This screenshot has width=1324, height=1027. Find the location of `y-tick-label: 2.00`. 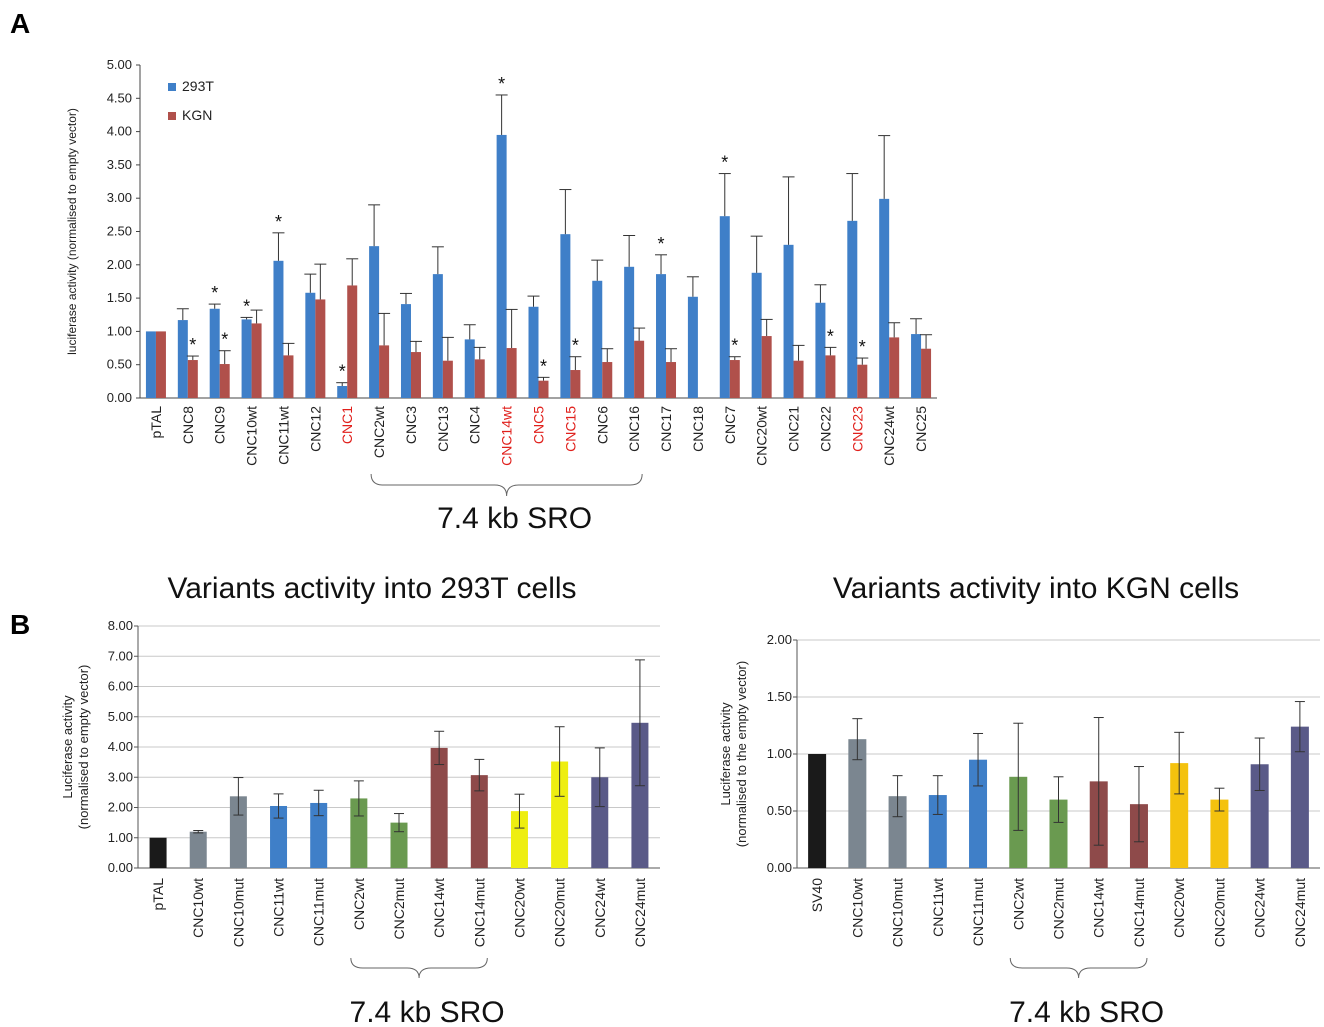

y-tick-label: 2.00 is located at coordinates (779, 639).